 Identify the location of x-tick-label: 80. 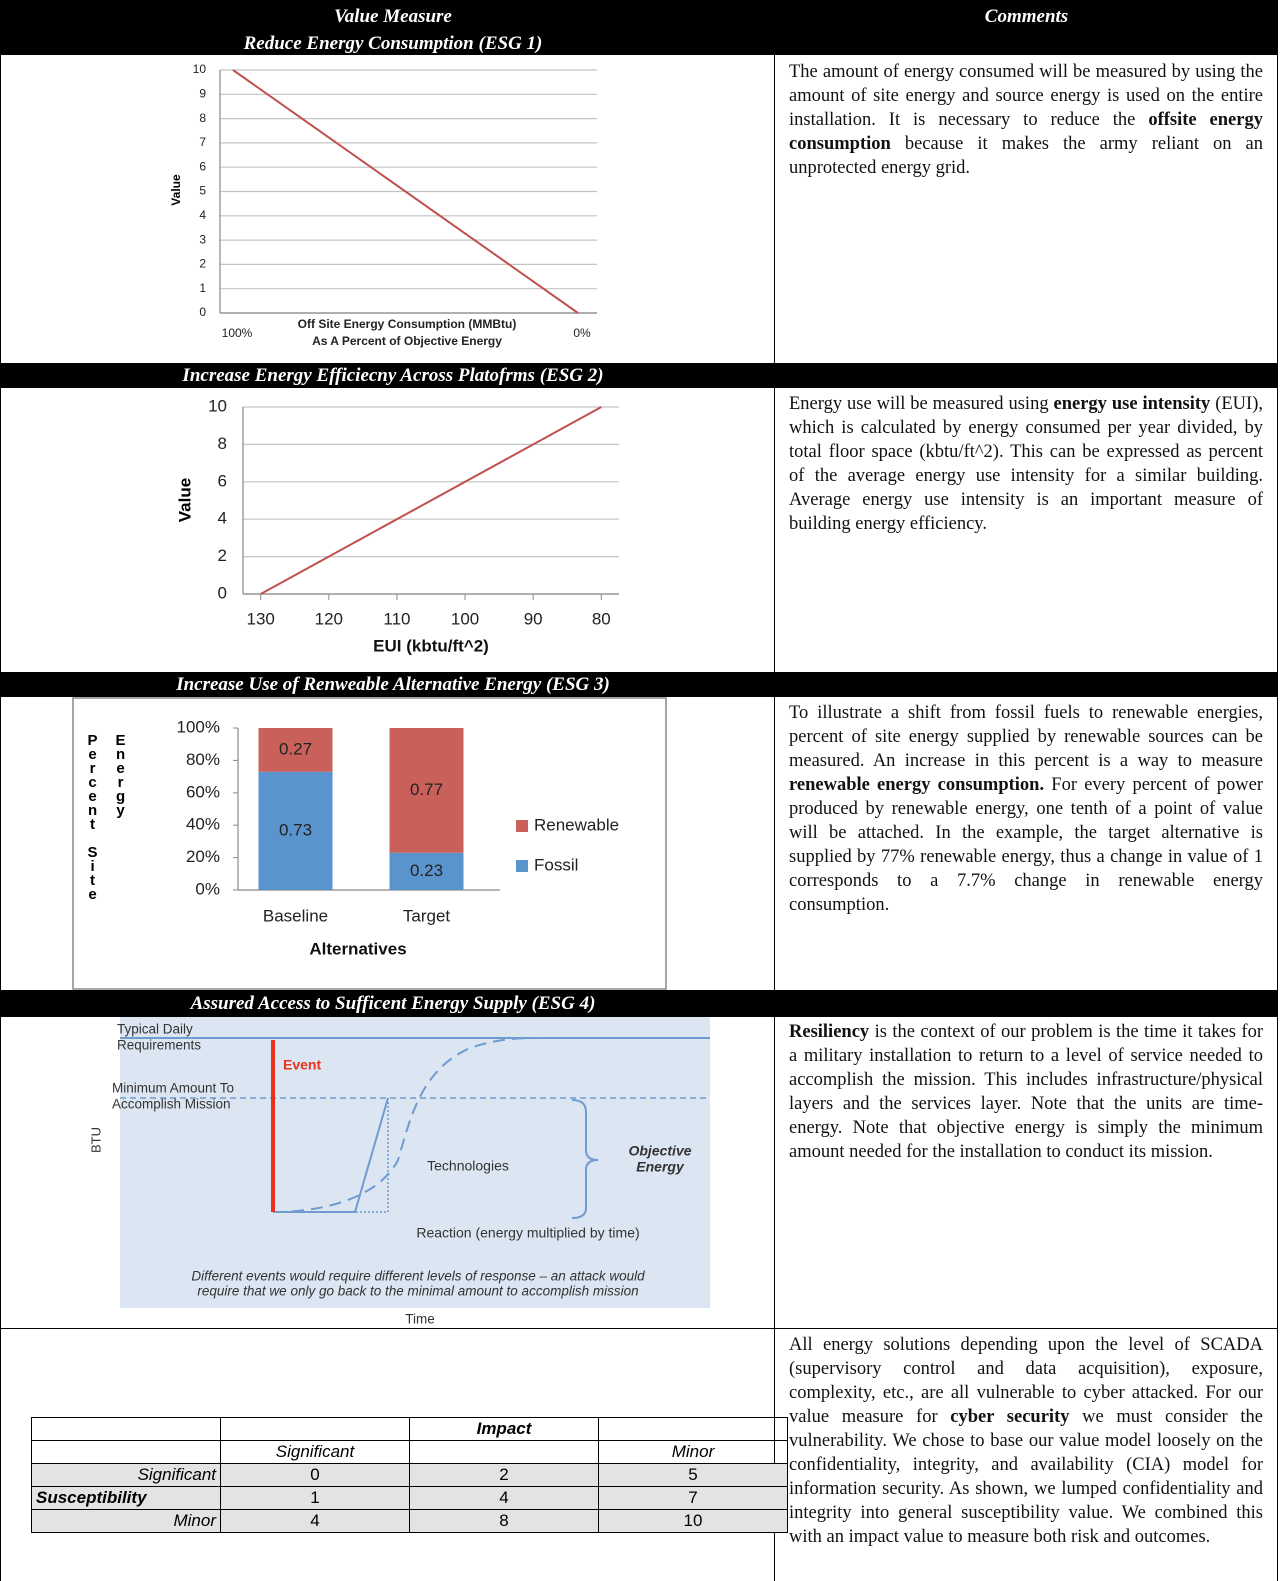
(601, 618).